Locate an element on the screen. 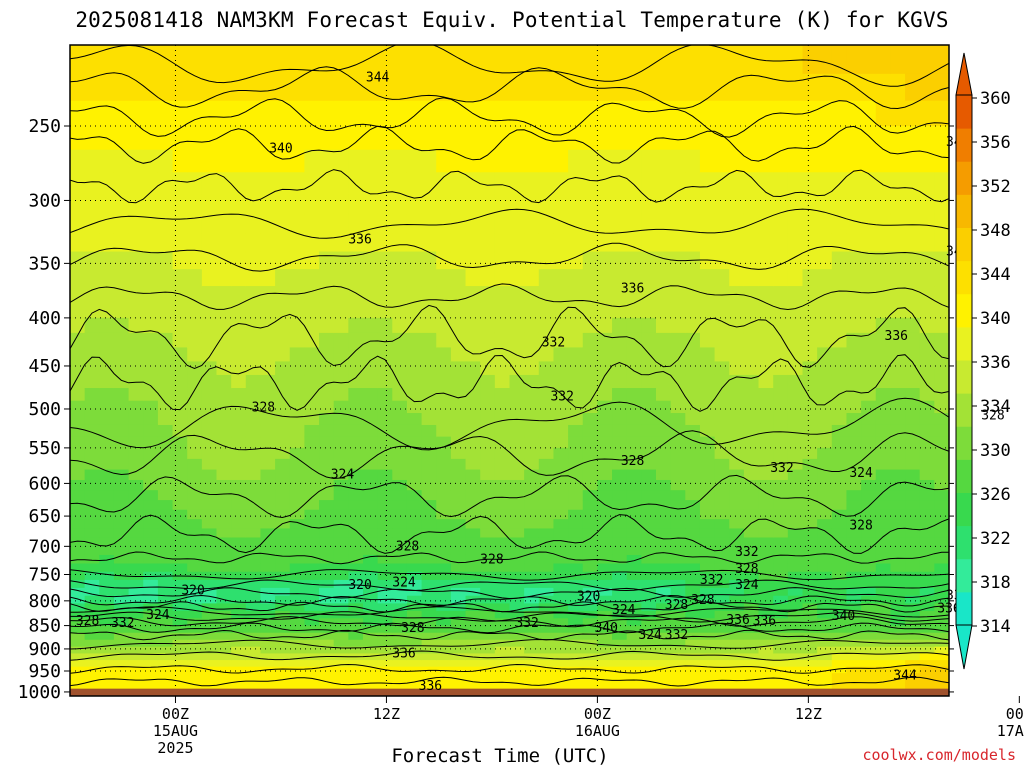 The image size is (1024, 768). x-tick-label: 00Z is located at coordinates (1015, 714).